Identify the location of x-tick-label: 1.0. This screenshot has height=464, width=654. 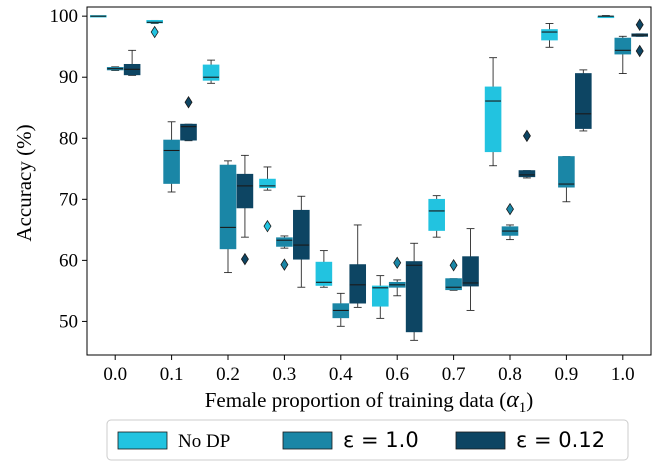
(623, 374).